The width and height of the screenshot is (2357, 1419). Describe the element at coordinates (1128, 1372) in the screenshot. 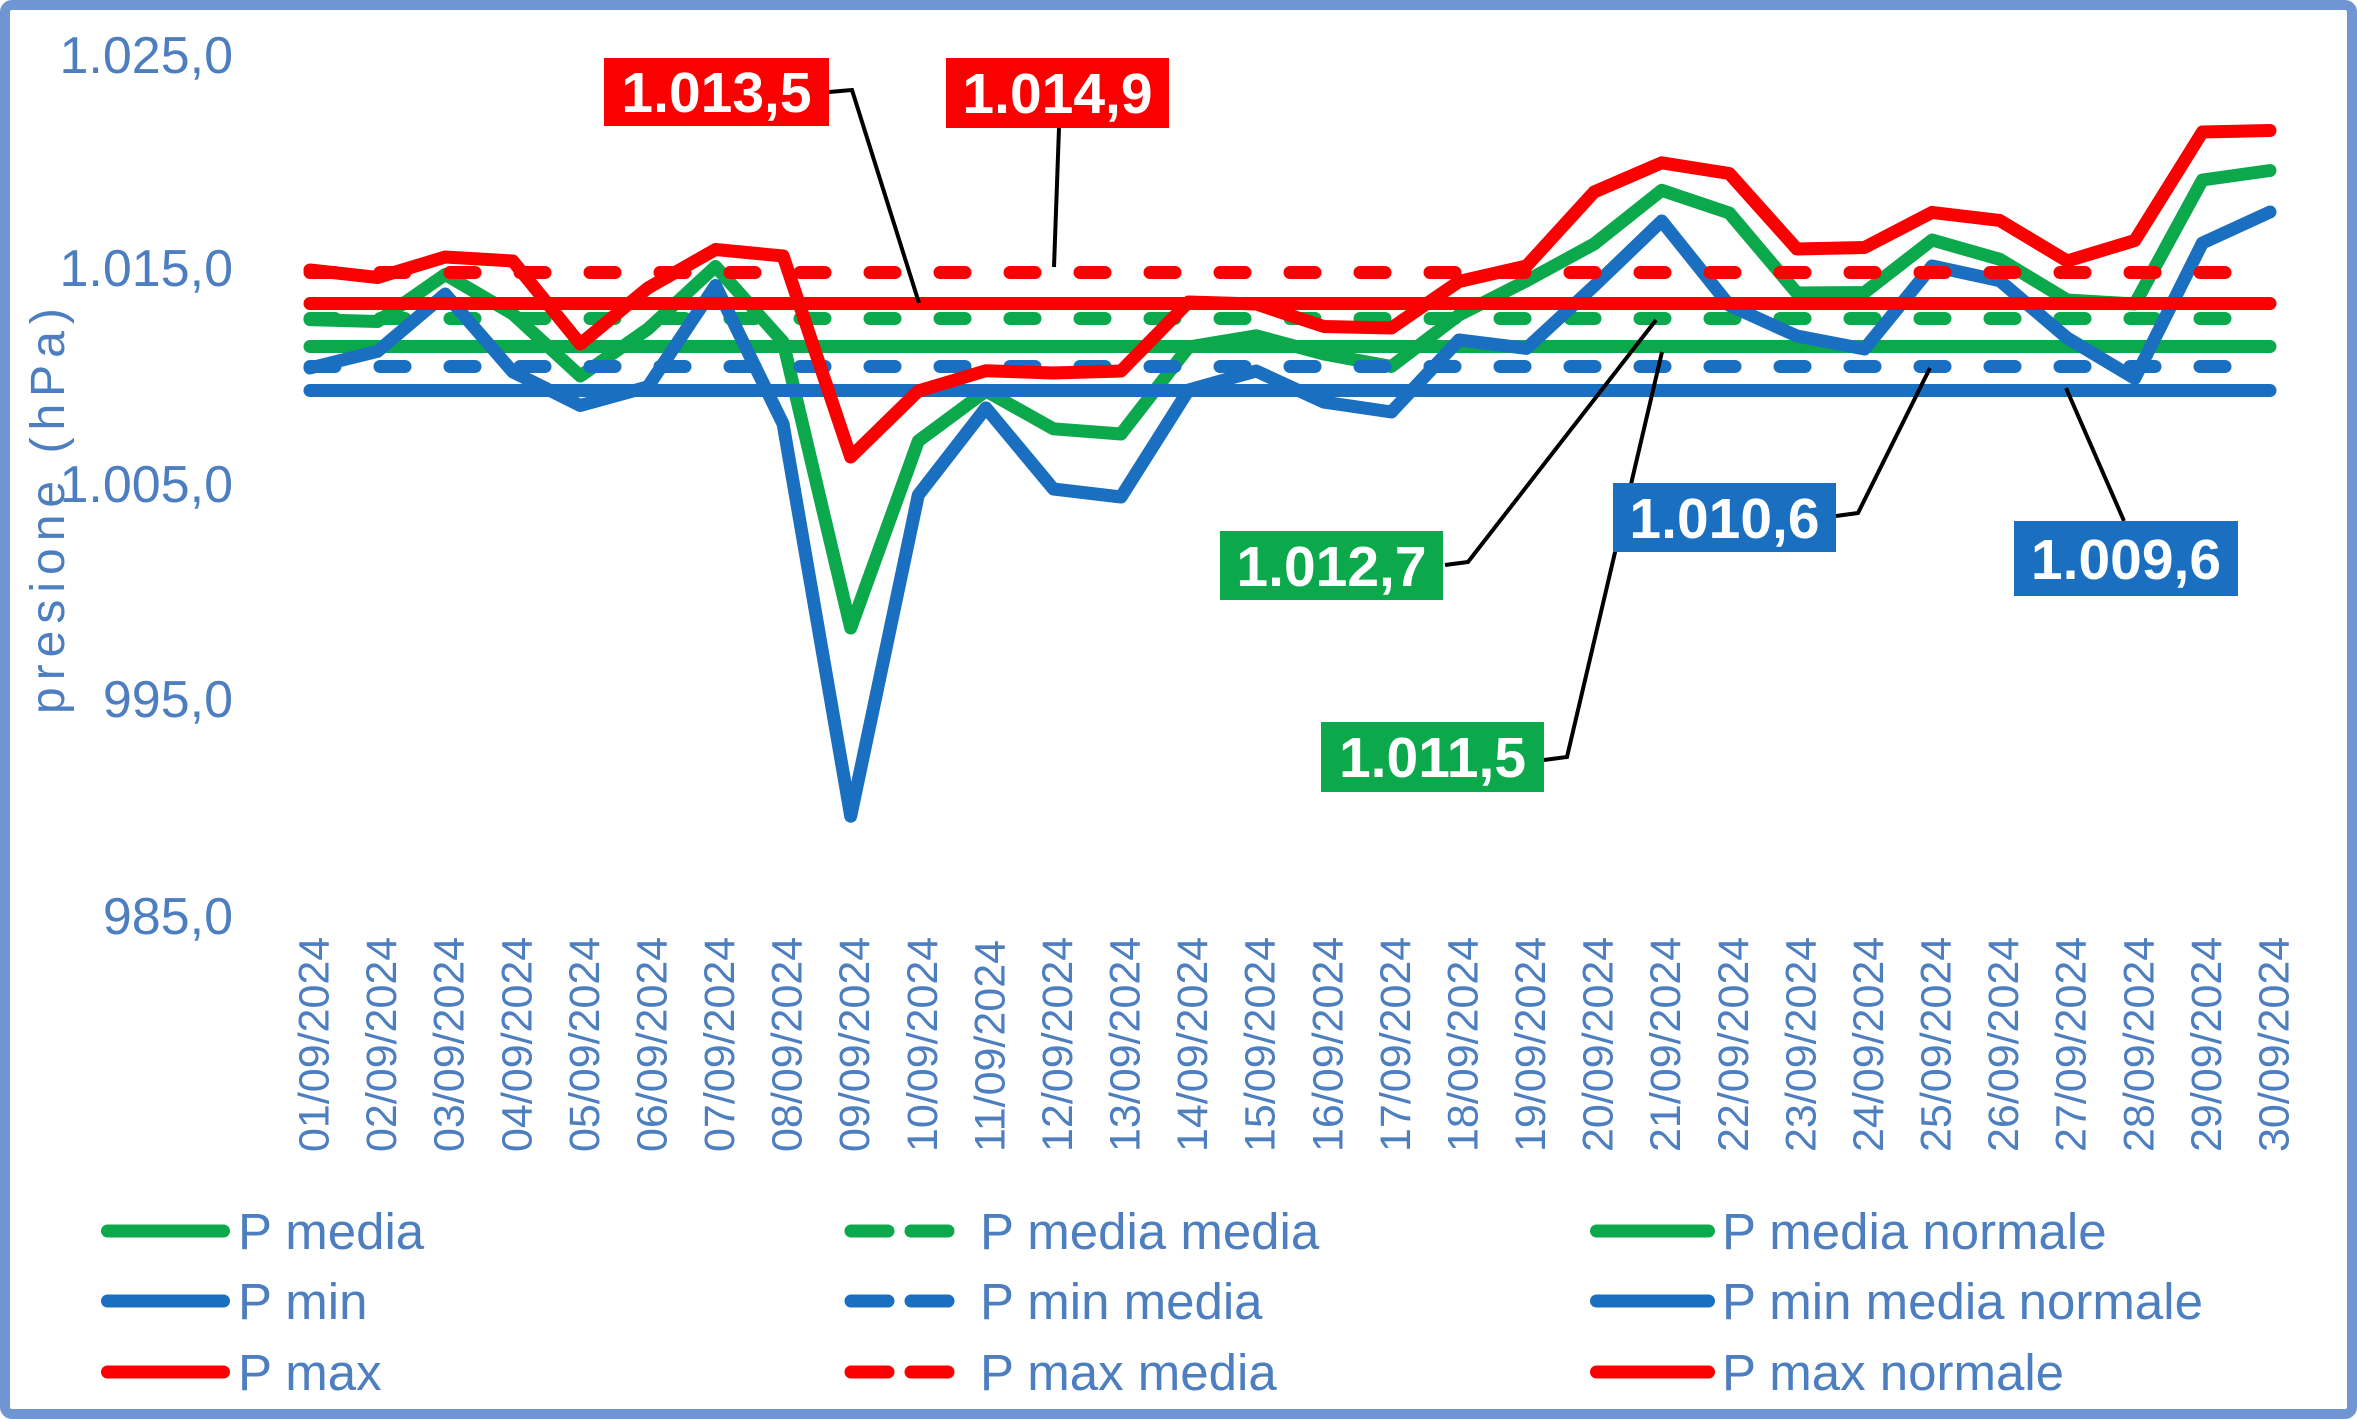

I see `svg-text: P max media` at that location.